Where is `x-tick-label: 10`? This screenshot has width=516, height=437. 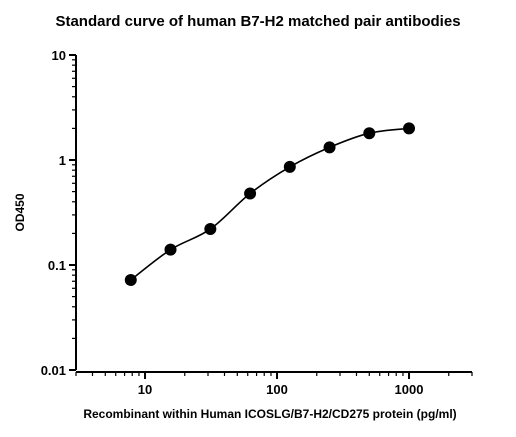 x-tick-label: 10 is located at coordinates (145, 389).